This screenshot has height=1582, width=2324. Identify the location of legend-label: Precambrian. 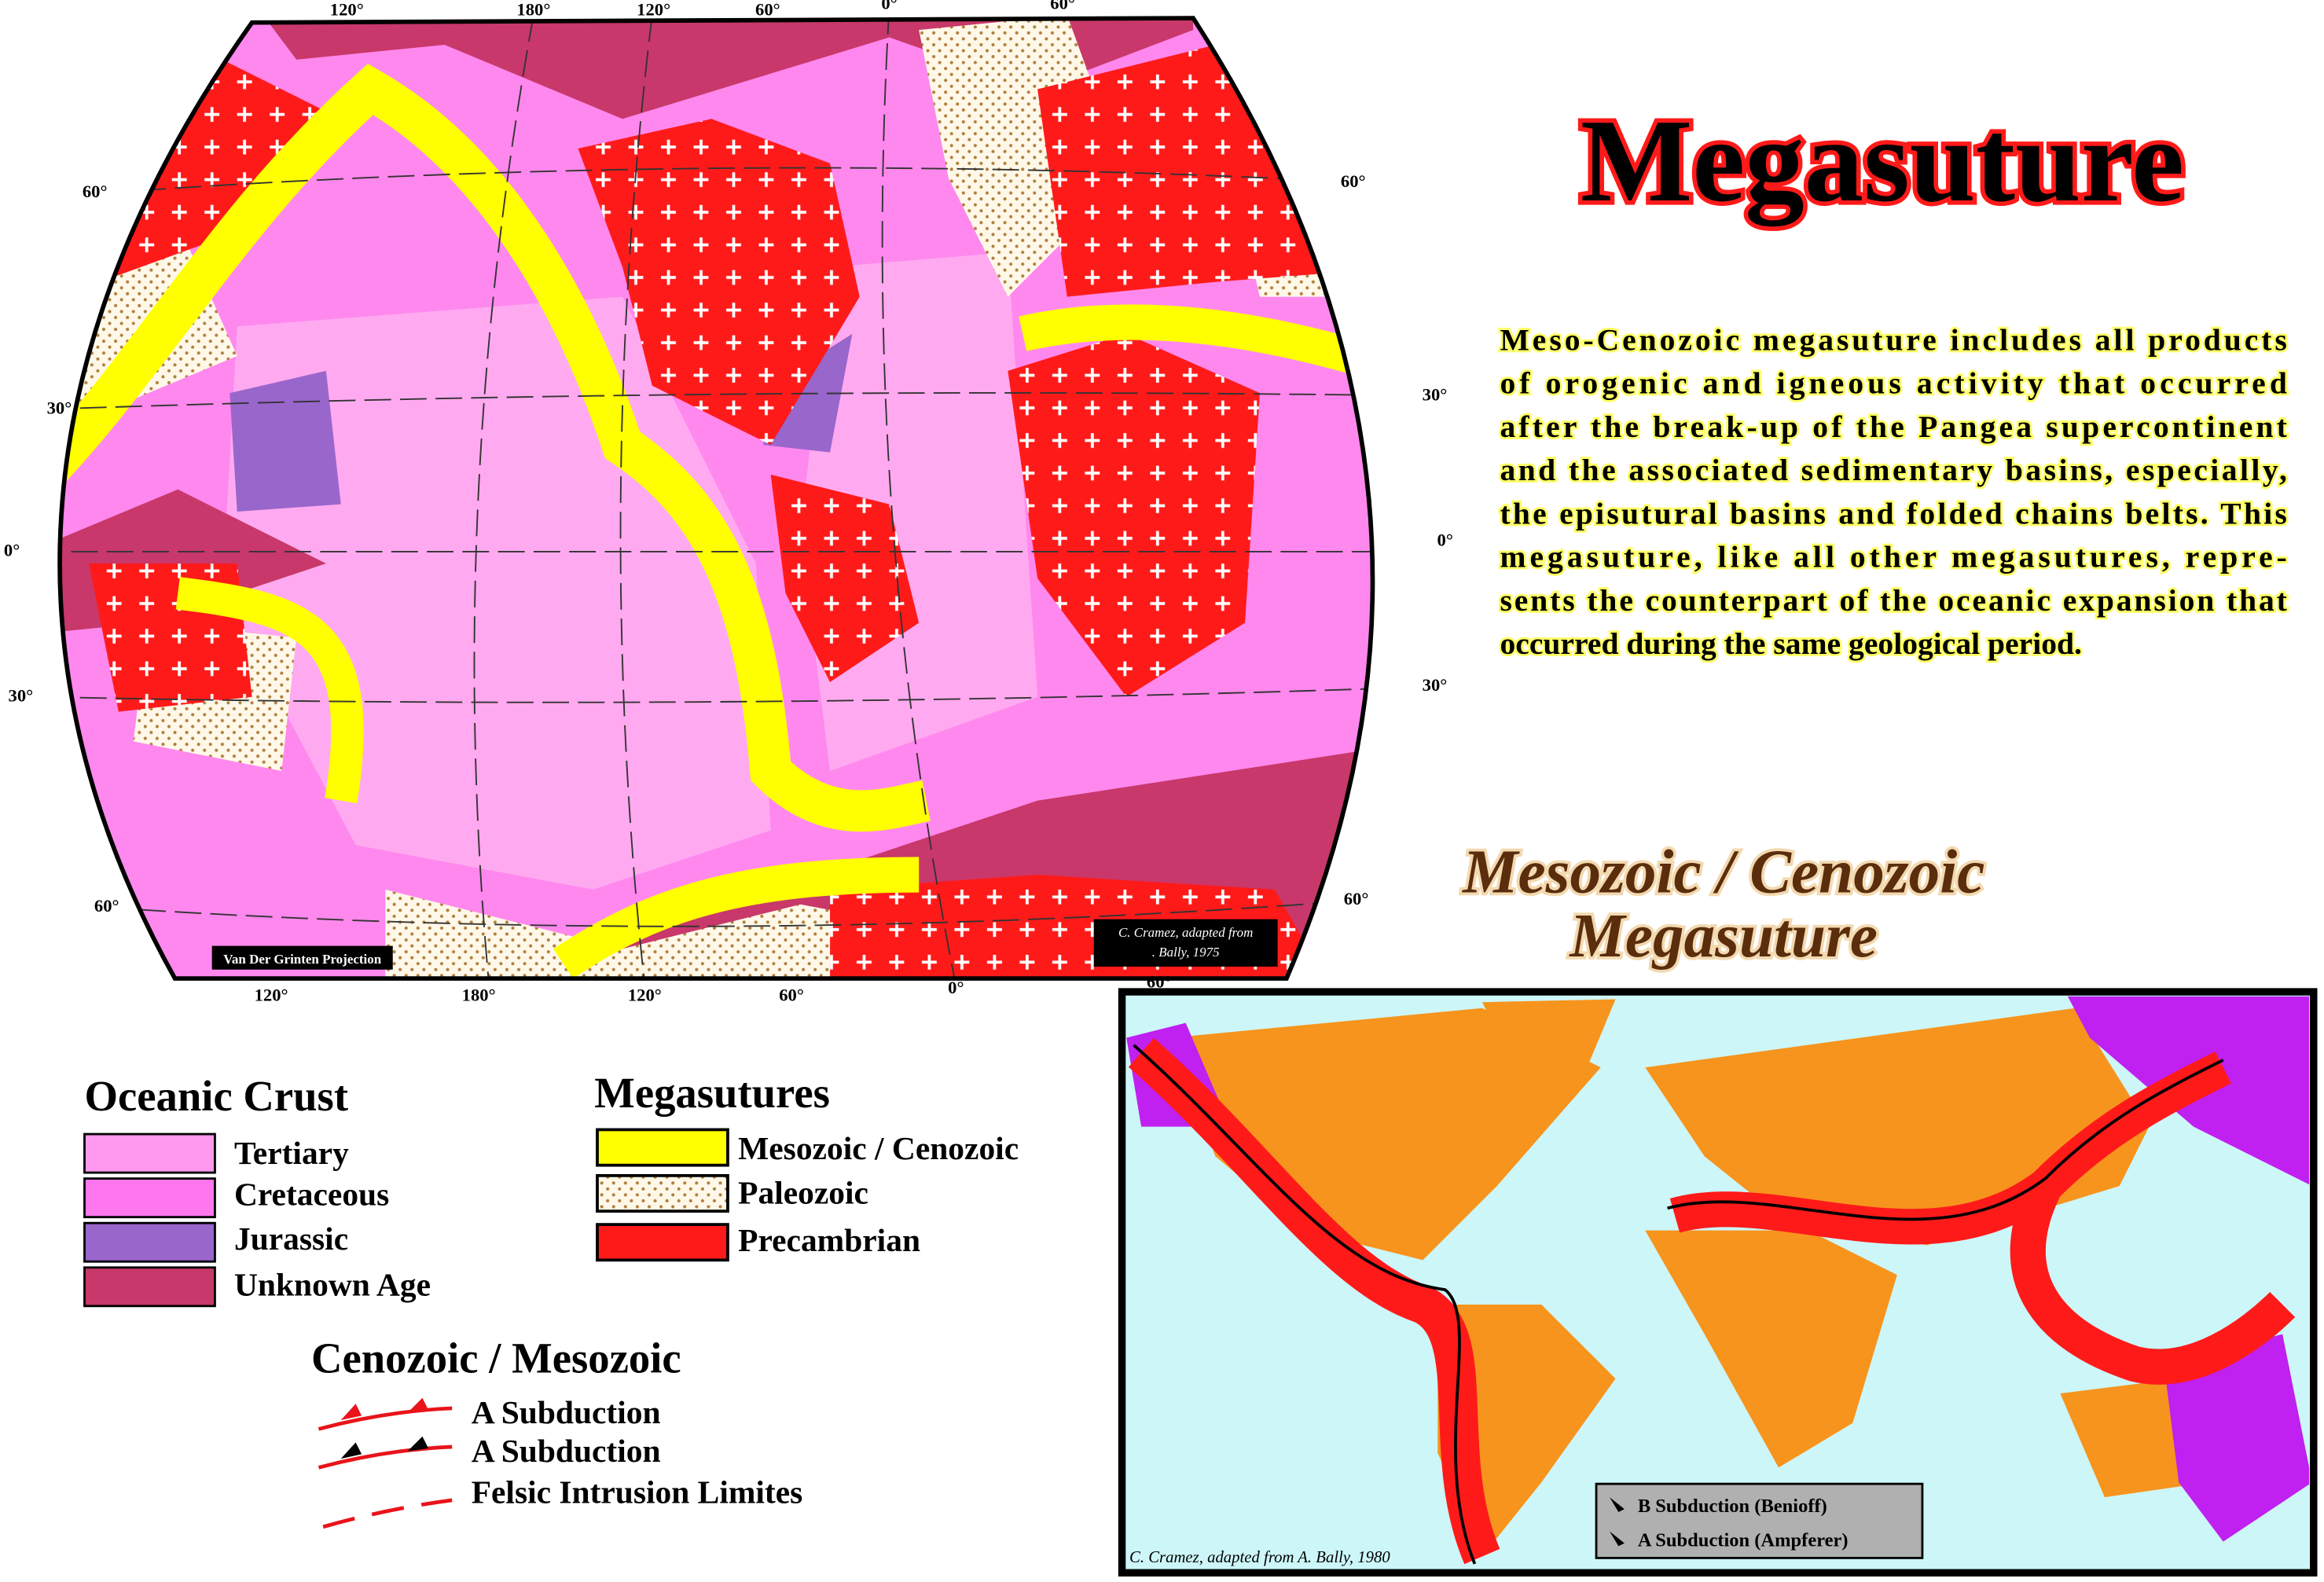
(829, 1240).